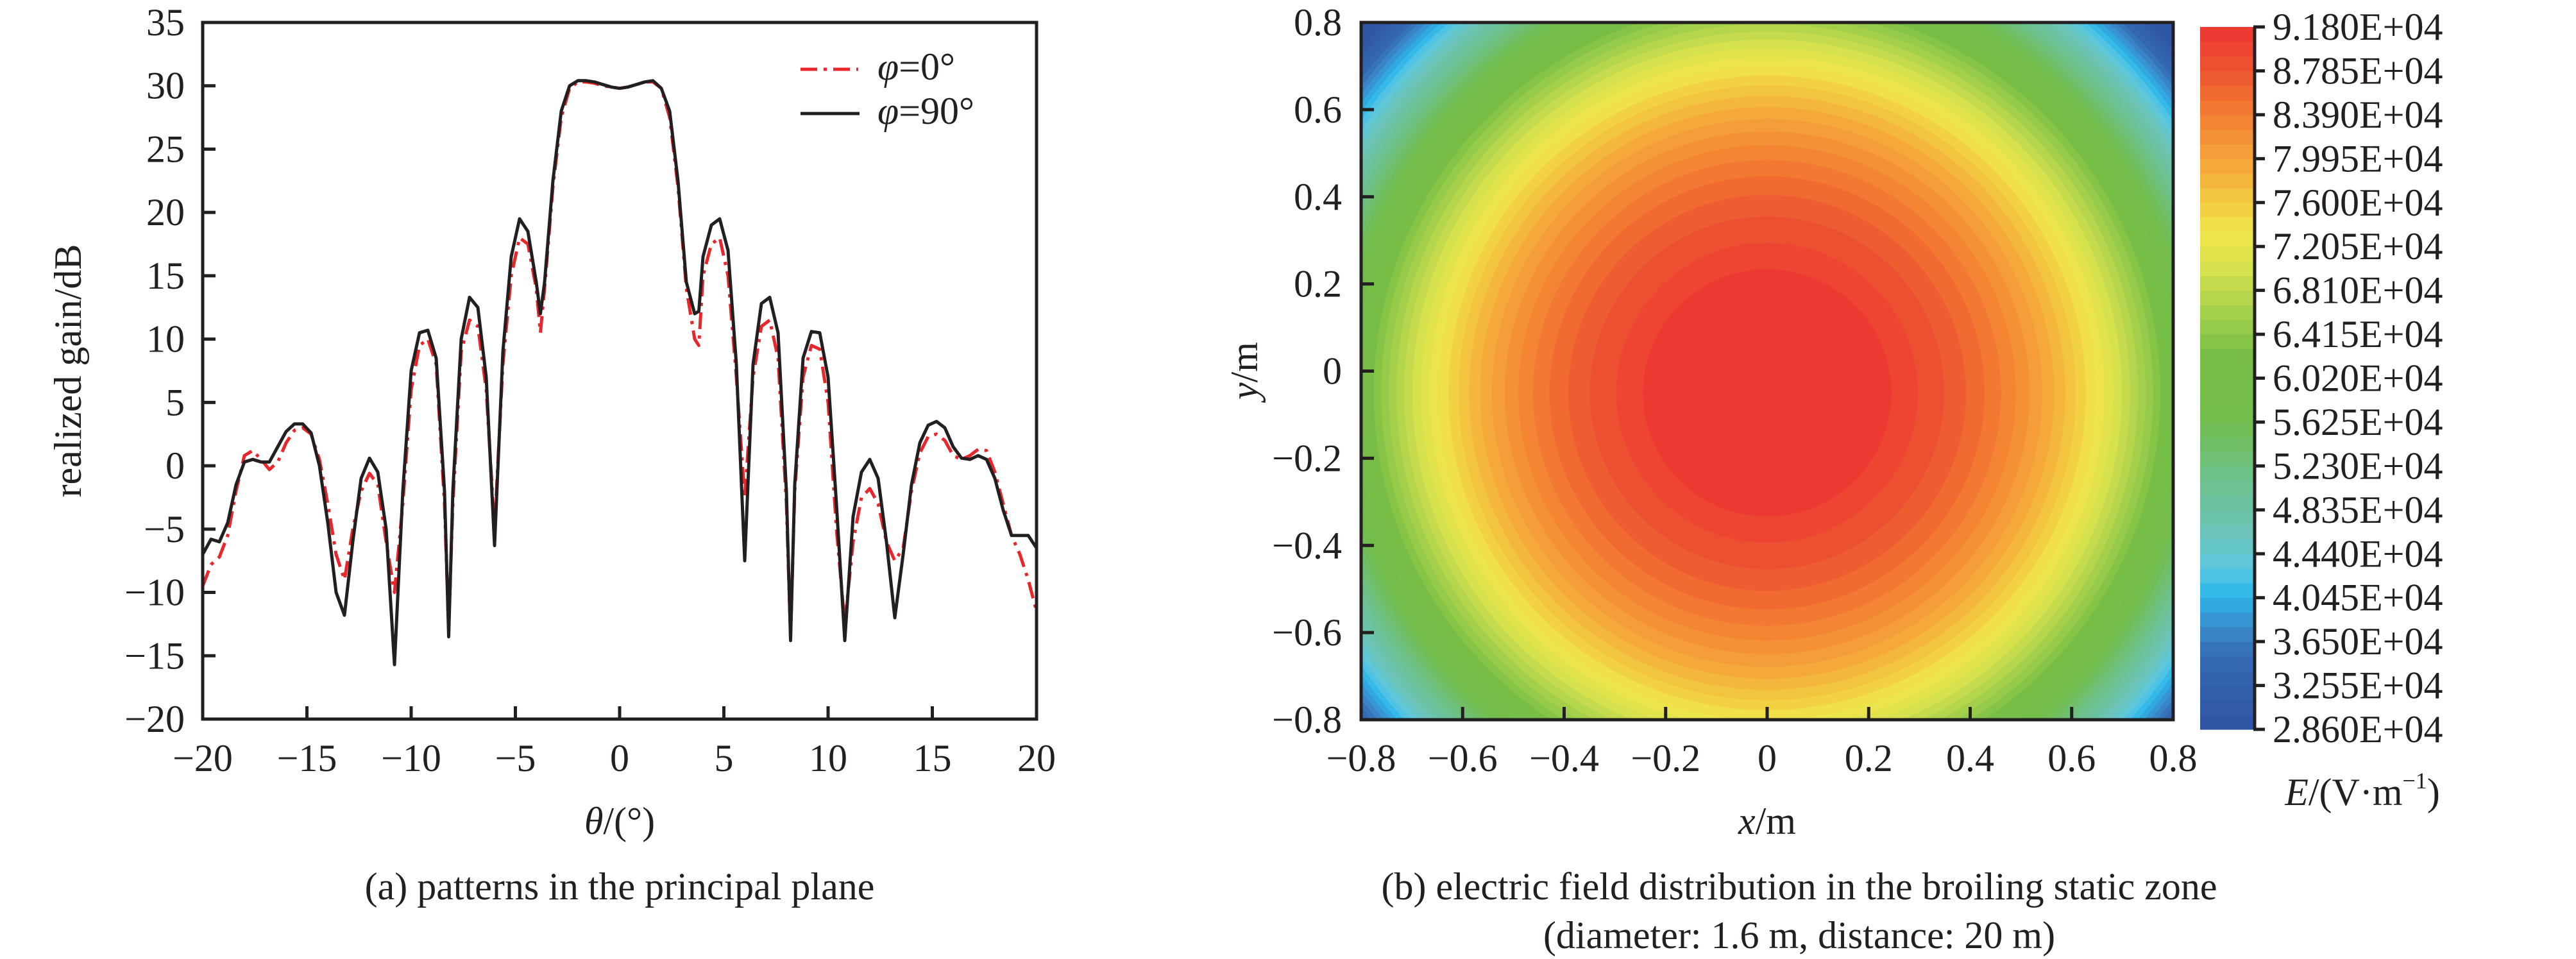 The width and height of the screenshot is (2576, 959). I want to click on colorbar-tick-label: 8.390E+04, so click(2358, 115).